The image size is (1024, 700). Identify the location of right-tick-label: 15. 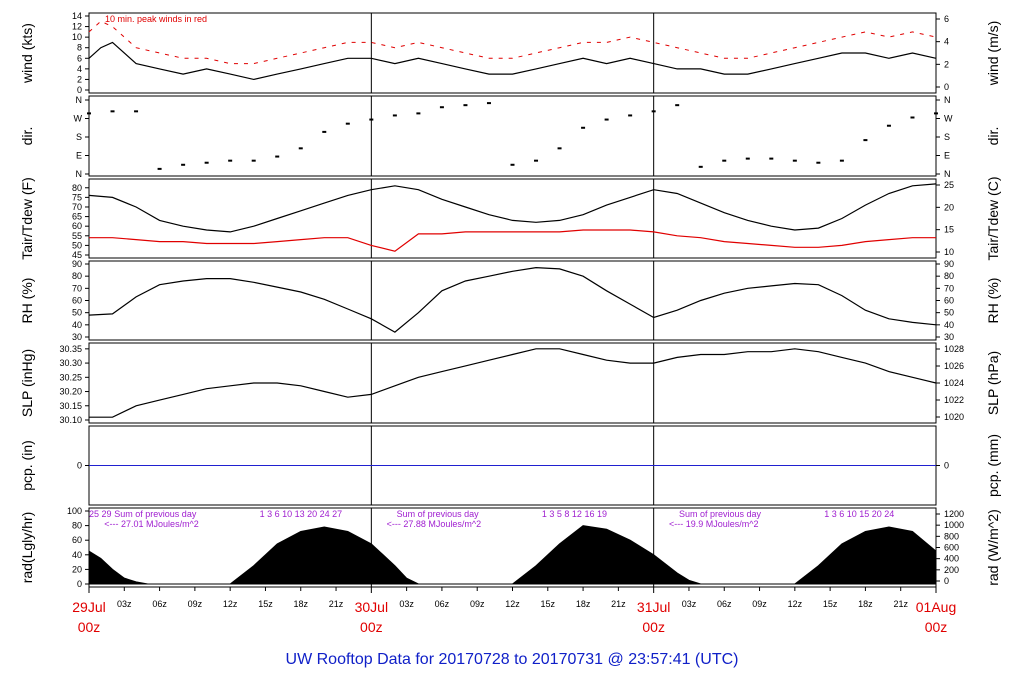
(949, 230).